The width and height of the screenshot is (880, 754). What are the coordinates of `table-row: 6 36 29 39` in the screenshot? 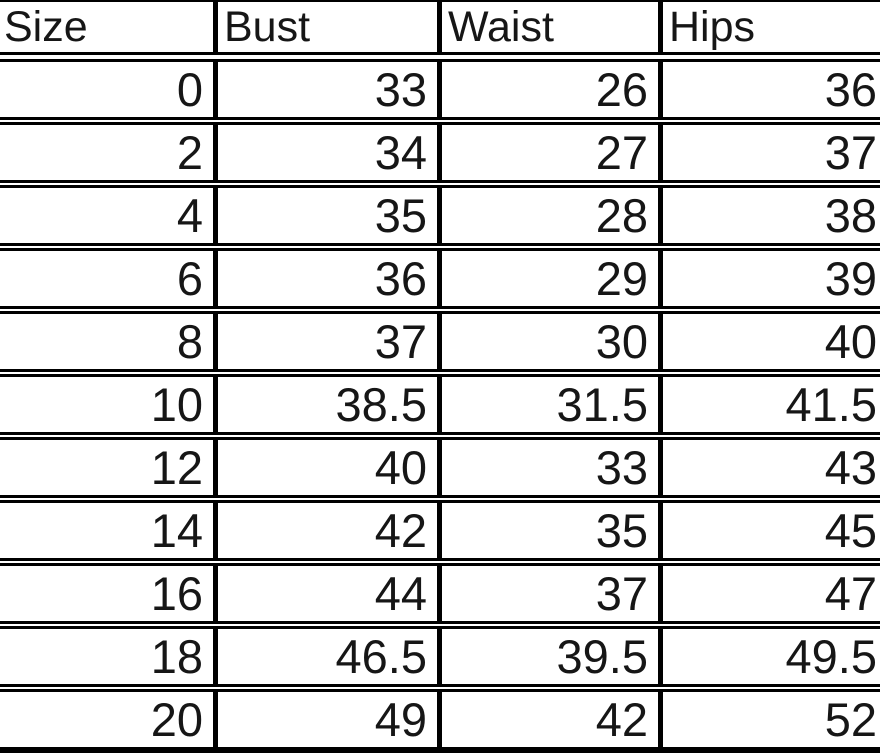 It's located at (440, 279).